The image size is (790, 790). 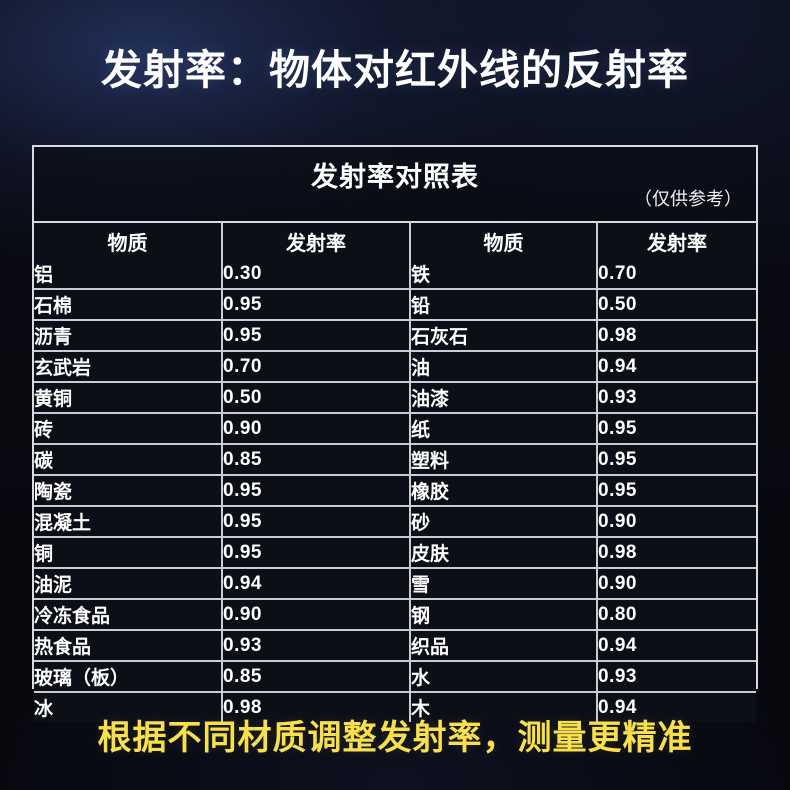 I want to click on cell-material: 塑料, so click(x=504, y=460).